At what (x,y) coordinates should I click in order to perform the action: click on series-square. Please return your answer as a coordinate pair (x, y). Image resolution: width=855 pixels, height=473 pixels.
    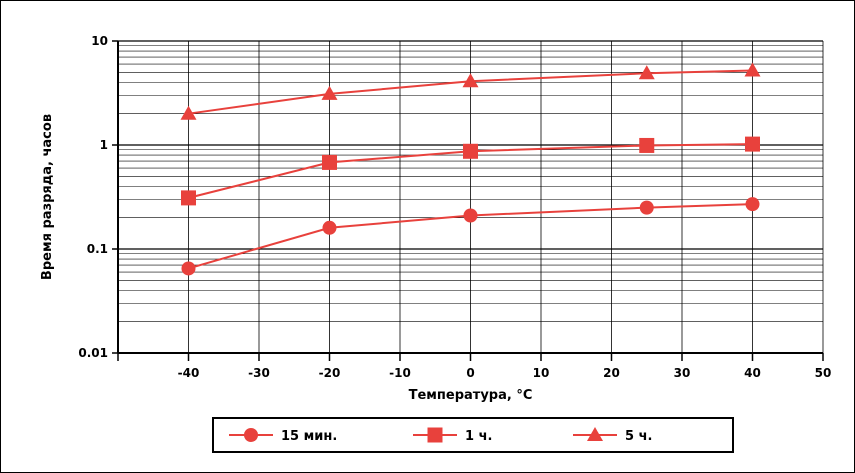
    Looking at the image, I should click on (470, 171).